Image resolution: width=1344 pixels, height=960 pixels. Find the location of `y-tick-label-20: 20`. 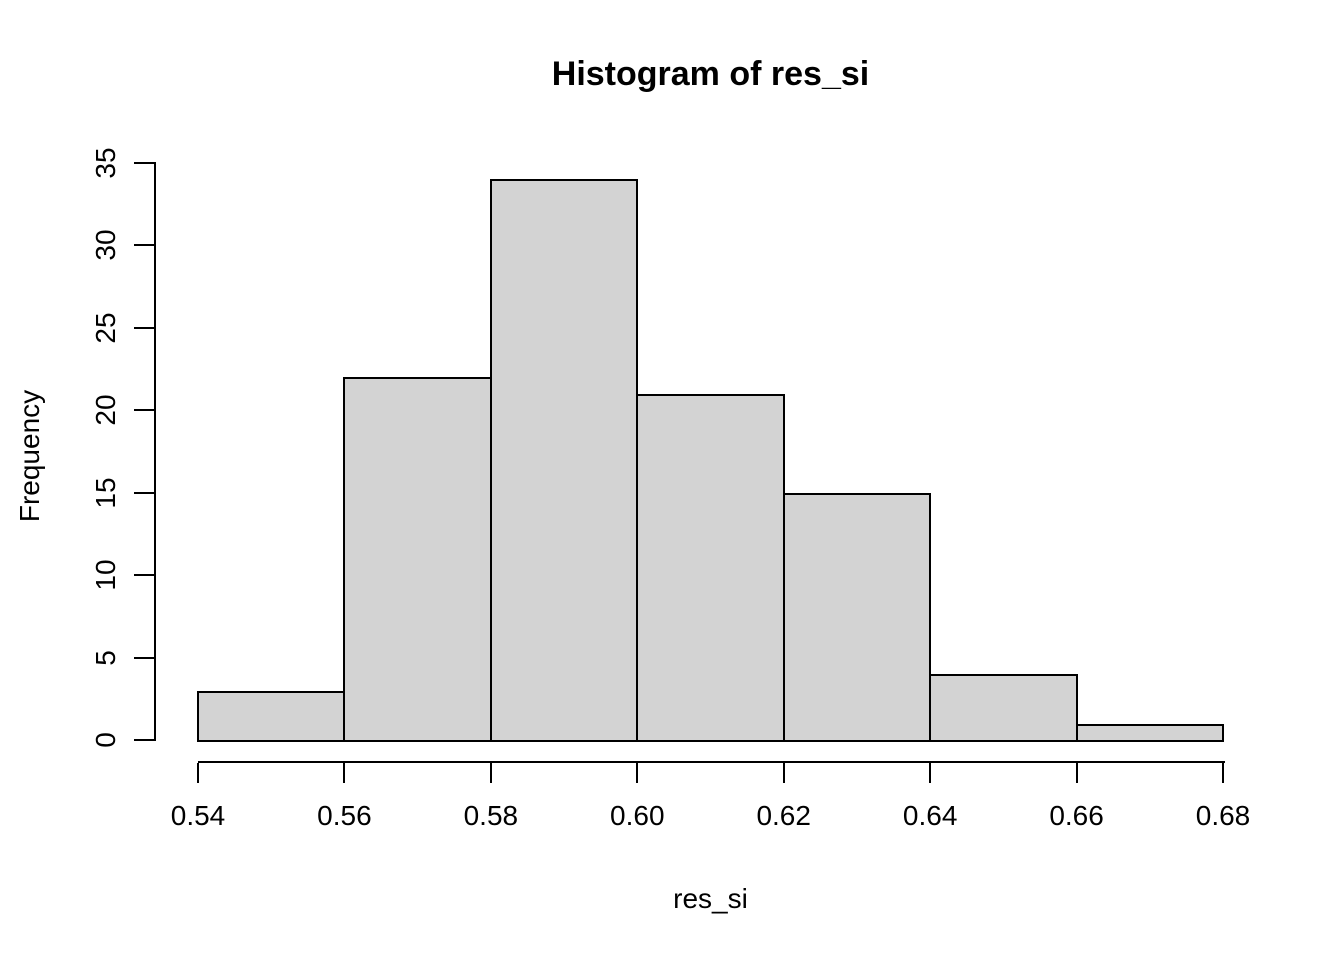

y-tick-label-20: 20 is located at coordinates (105, 410).